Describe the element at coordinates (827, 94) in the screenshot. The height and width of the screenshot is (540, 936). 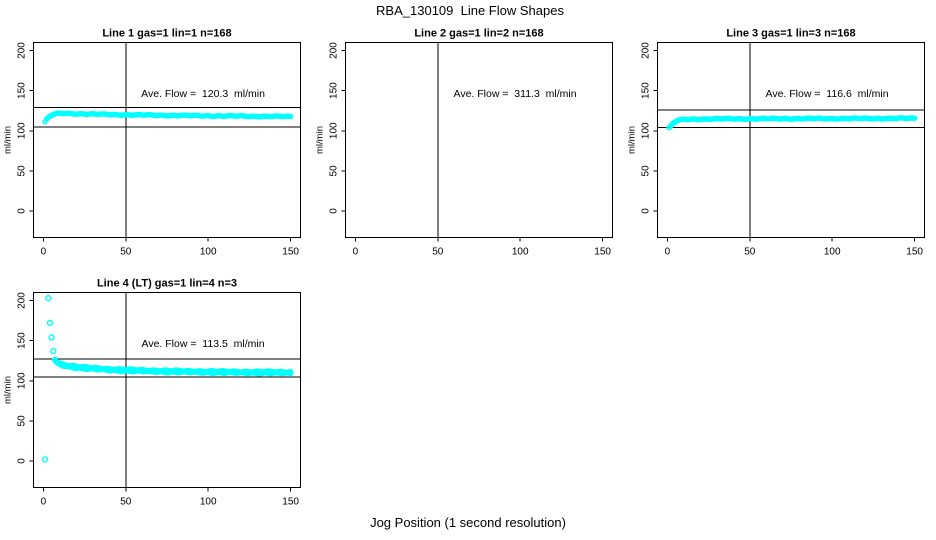
I see `ave-flow-annotation: Ave. Flow = 116.6 ml/min` at that location.